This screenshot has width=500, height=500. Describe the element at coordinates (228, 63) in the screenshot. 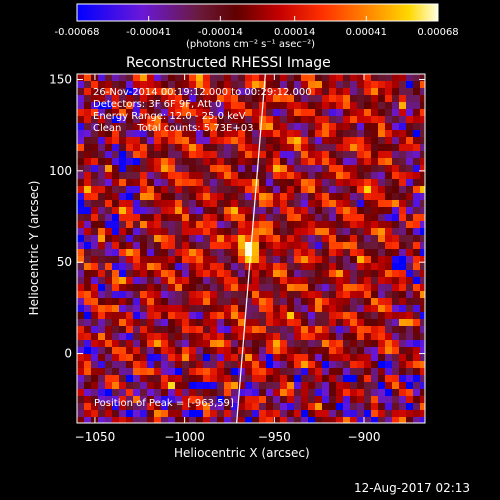

I see `chart-title: Reconstructed RHESSI Image` at that location.